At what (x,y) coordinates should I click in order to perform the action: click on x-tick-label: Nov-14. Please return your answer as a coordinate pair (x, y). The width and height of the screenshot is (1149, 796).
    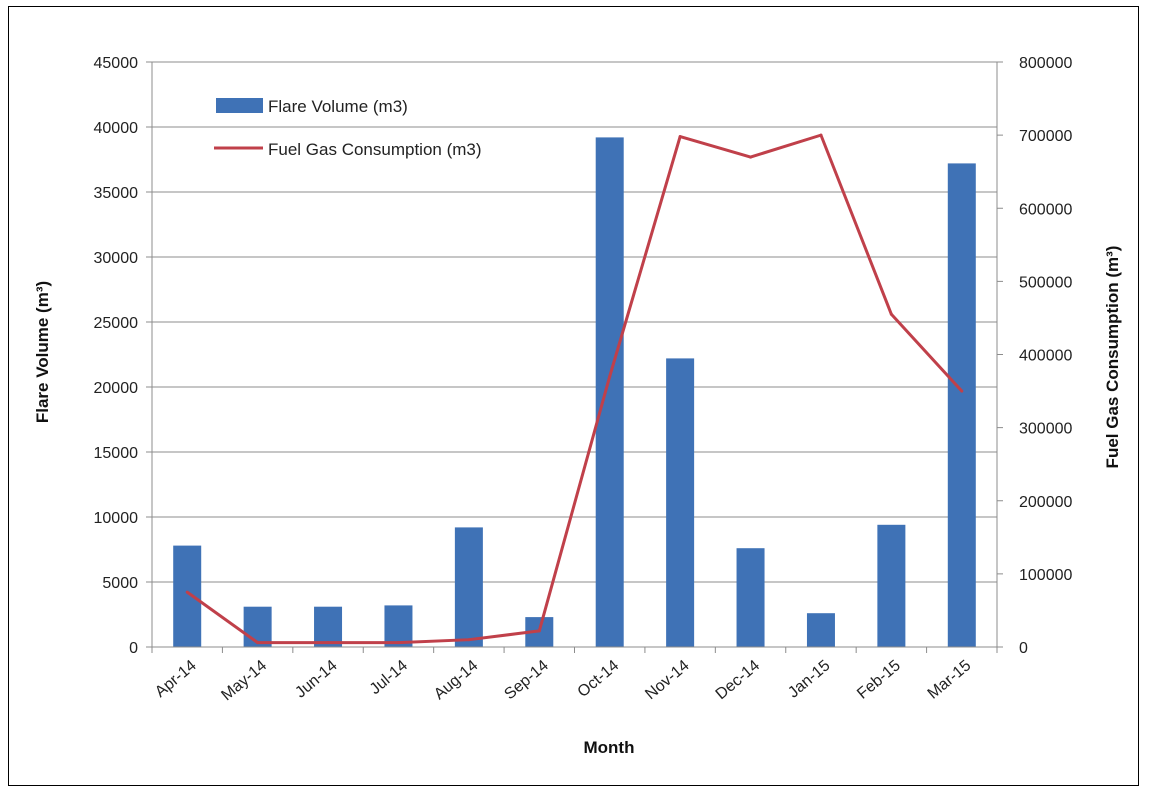
    Looking at the image, I should click on (667, 680).